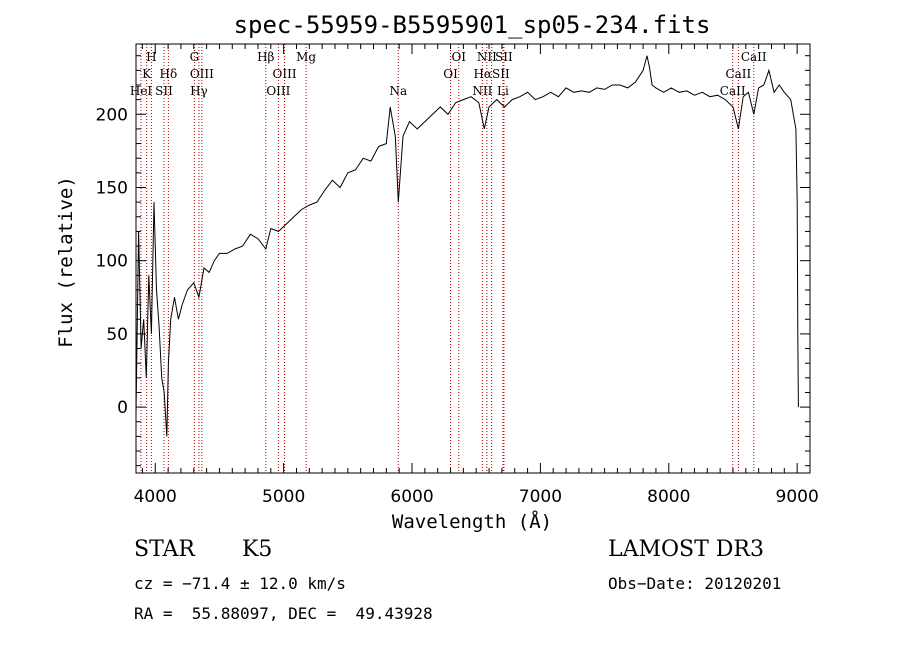 This screenshot has width=900, height=649. Describe the element at coordinates (398, 91) in the screenshot. I see `line-label: Na` at that location.